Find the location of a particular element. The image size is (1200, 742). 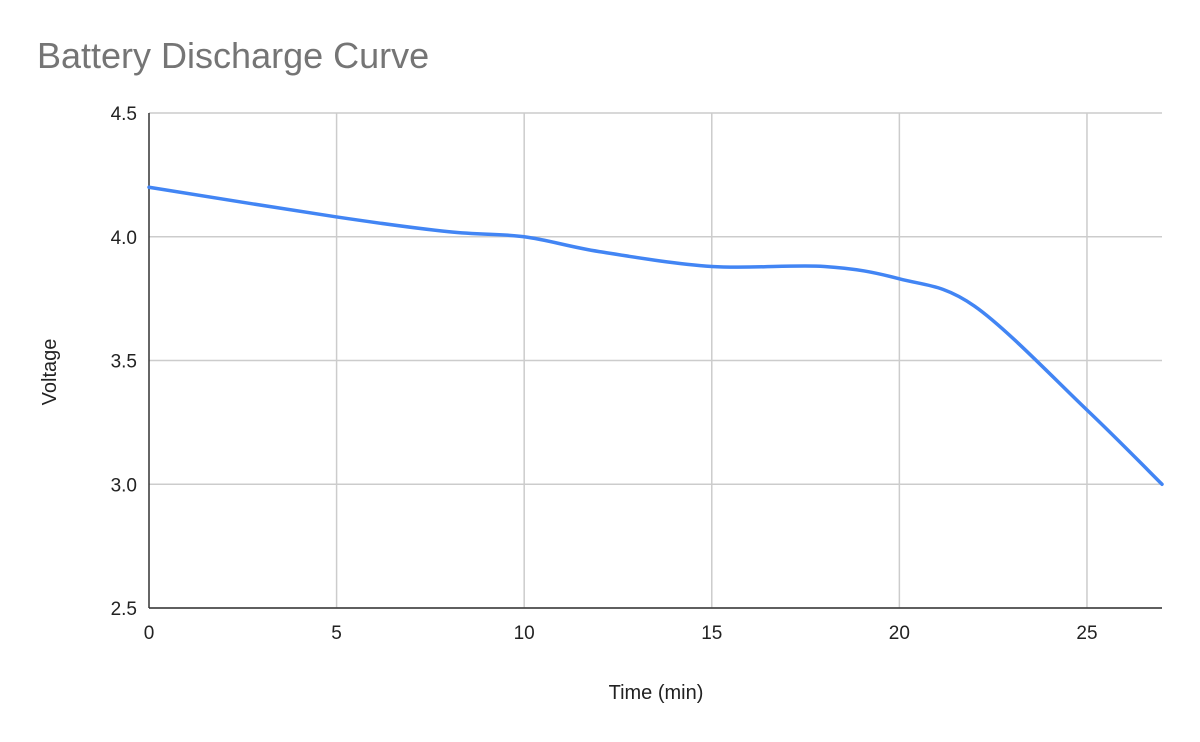

x-tick-label: 5 is located at coordinates (336, 633).